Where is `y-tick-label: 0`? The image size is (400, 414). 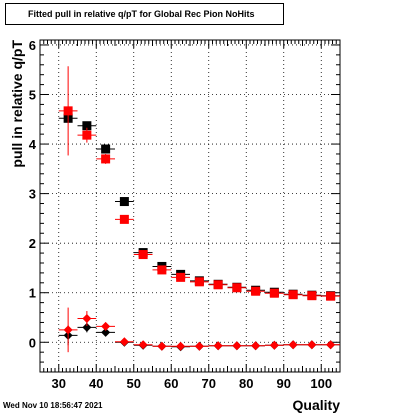 y-tick-label: 0 is located at coordinates (32, 342).